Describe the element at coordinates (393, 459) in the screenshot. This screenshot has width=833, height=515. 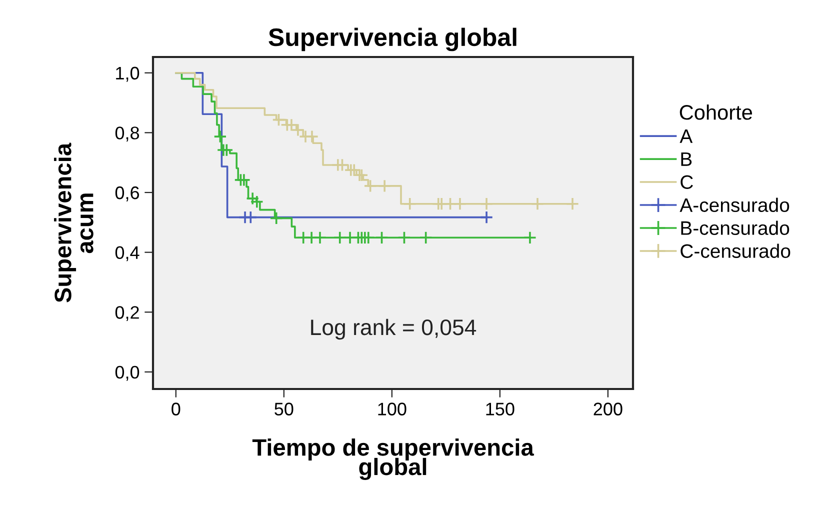
I see `x-axis-title: Tiempo de supervivencia global` at that location.